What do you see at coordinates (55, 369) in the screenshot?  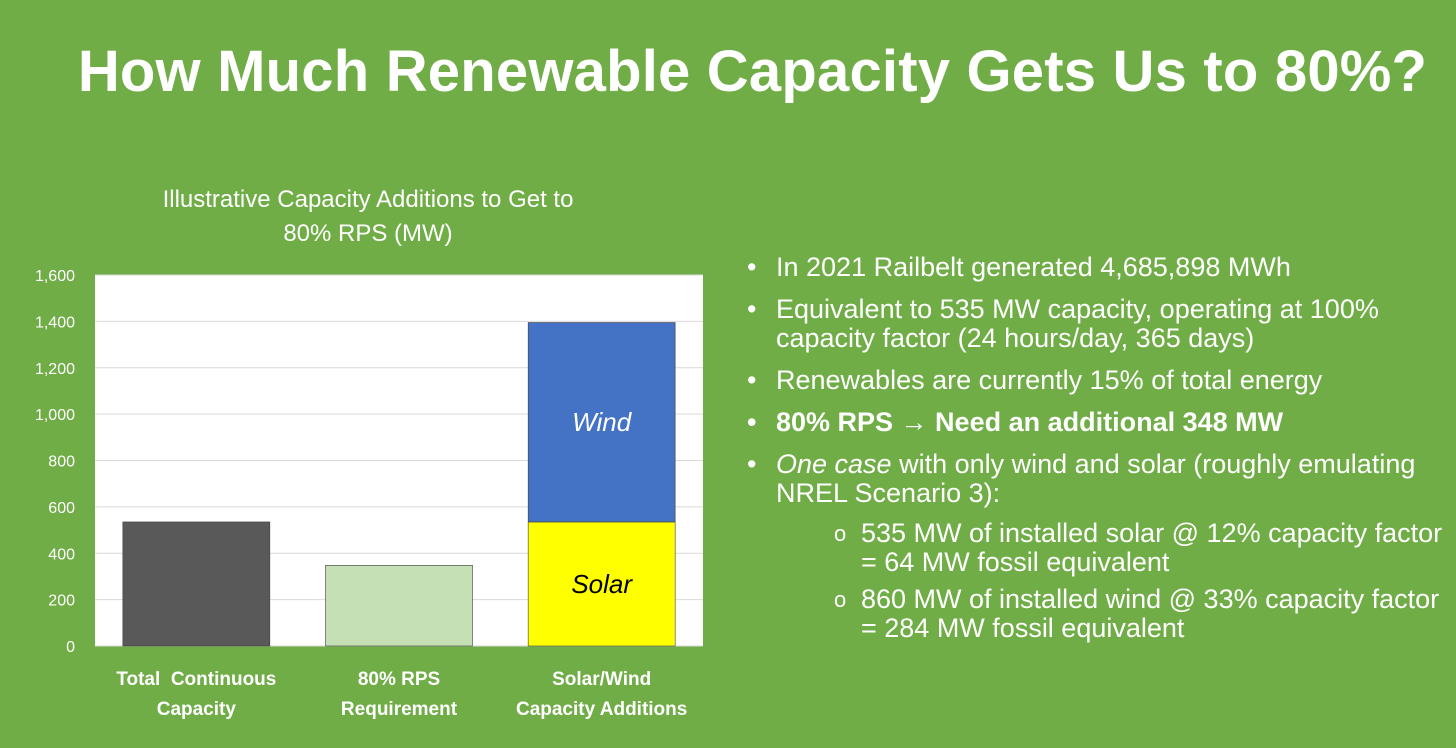 I see `y-tick-label: 1,200` at bounding box center [55, 369].